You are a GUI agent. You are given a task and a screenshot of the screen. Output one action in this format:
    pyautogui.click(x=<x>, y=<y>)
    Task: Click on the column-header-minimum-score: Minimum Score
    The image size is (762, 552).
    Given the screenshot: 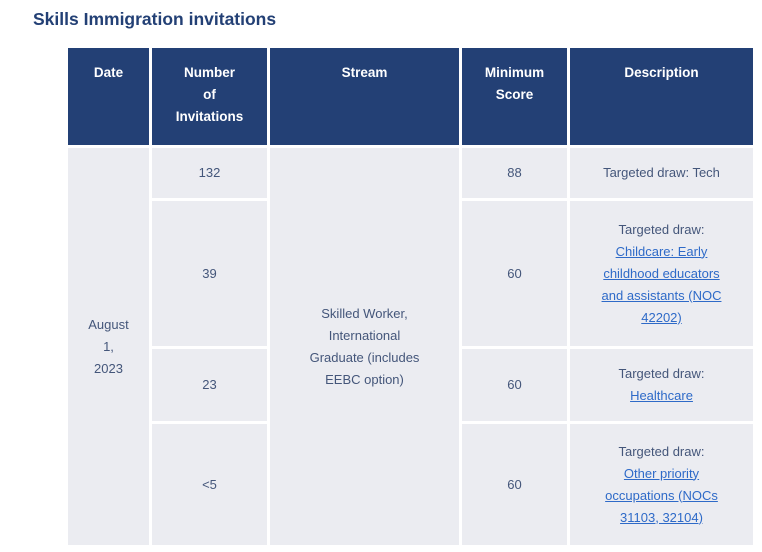 What is the action you would take?
    pyautogui.click(x=514, y=96)
    